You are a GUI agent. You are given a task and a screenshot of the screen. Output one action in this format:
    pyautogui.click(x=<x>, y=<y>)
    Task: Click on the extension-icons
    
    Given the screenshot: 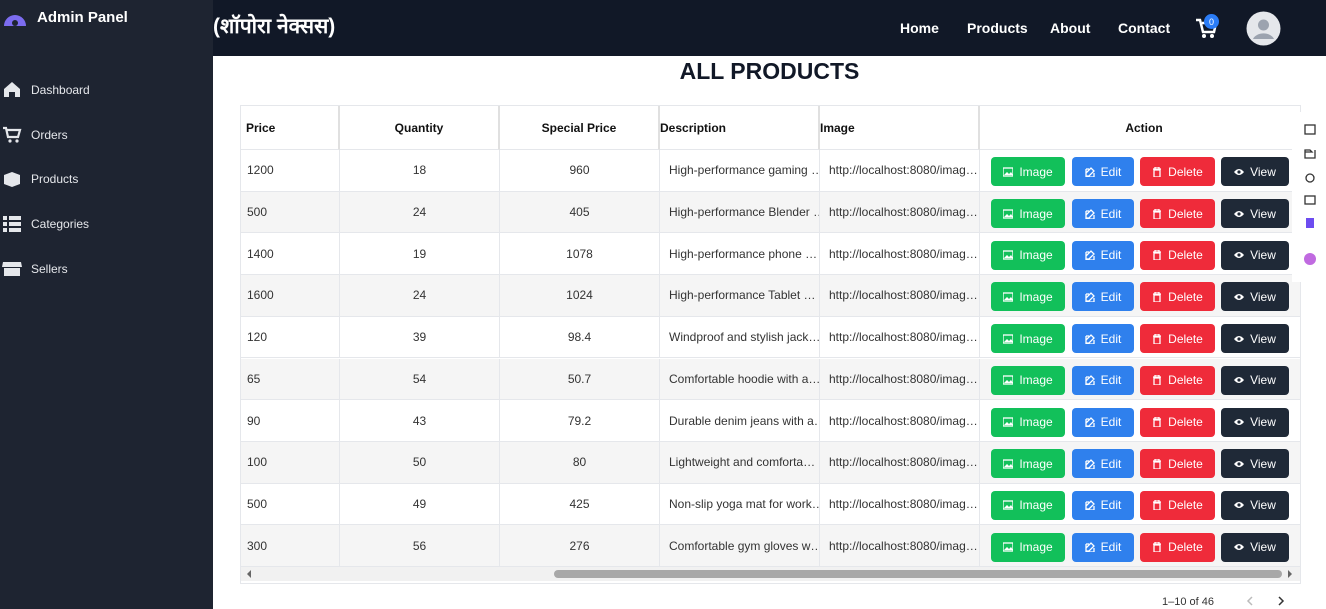 What is the action you would take?
    pyautogui.click(x=1309, y=197)
    